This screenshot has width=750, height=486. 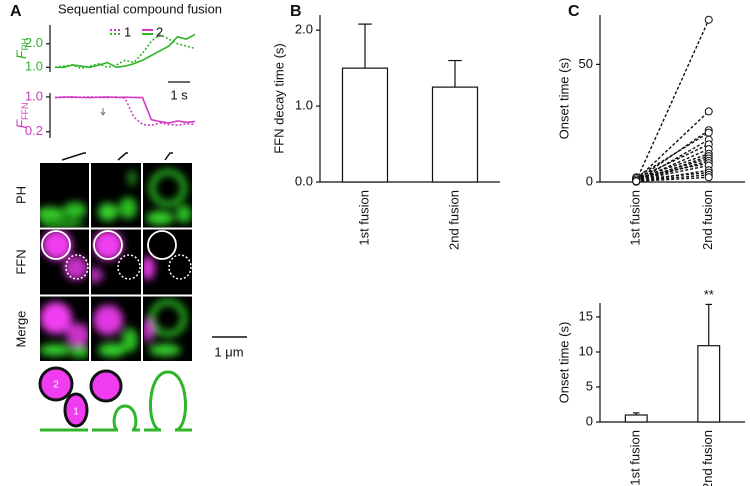 What do you see at coordinates (25, 111) in the screenshot?
I see `y-axis-label-sub: FFN` at bounding box center [25, 111].